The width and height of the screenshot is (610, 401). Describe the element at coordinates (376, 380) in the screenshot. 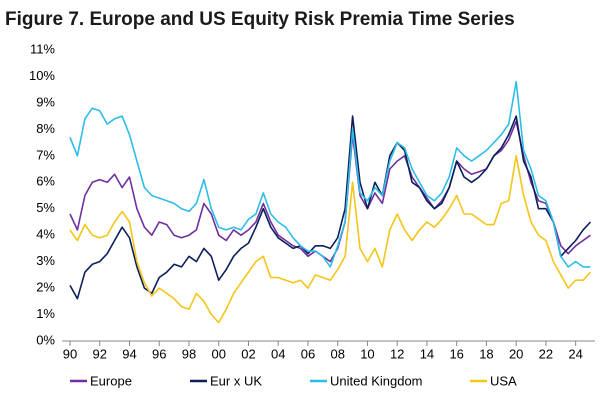

I see `legend-label: United Kingdom` at that location.